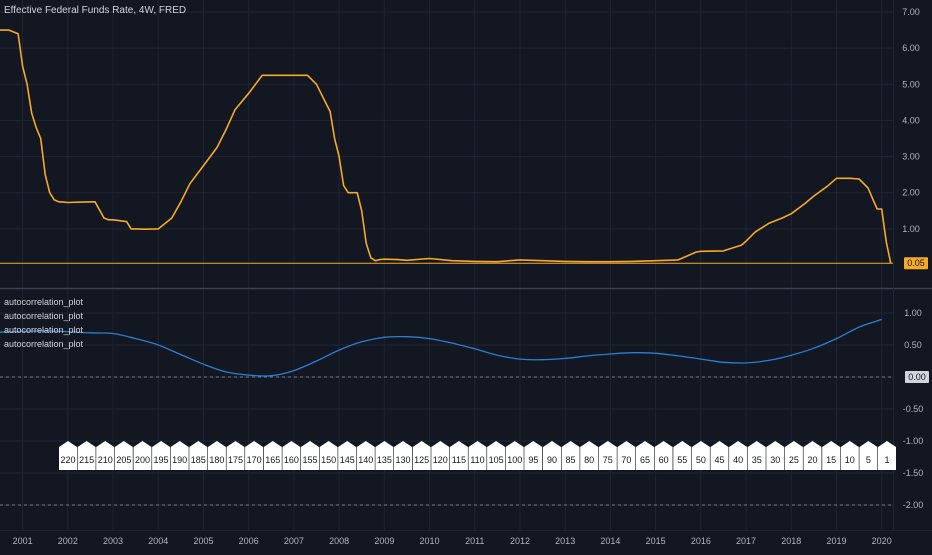 The height and width of the screenshot is (555, 932). What do you see at coordinates (911, 48) in the screenshot?
I see `price-axis-tick-label: 6.00` at bounding box center [911, 48].